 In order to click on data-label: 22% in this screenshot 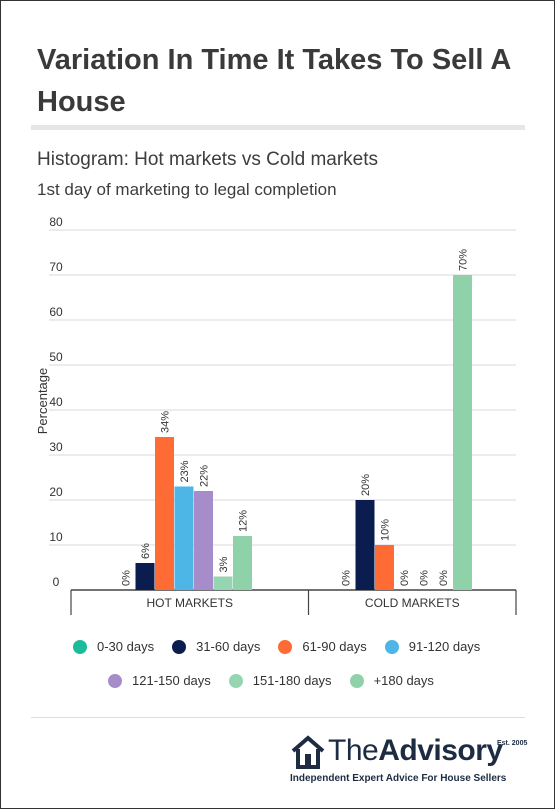, I will do `click(205, 476)`.